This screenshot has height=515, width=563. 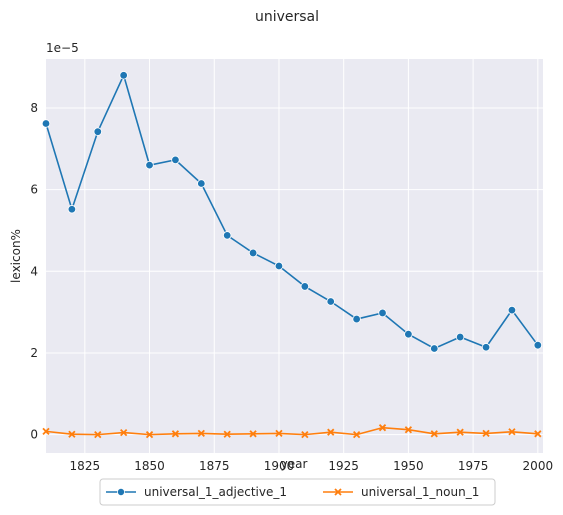 I want to click on legend-marker-noun, so click(x=338, y=492).